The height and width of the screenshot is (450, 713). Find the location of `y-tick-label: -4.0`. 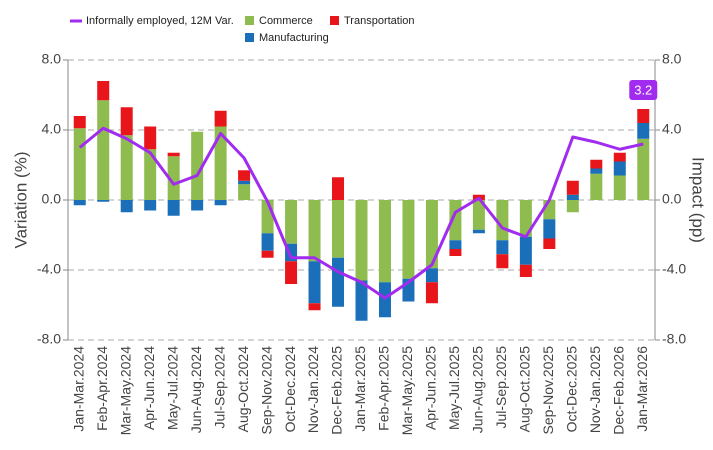

y-tick-label: -4.0 is located at coordinates (49, 269).